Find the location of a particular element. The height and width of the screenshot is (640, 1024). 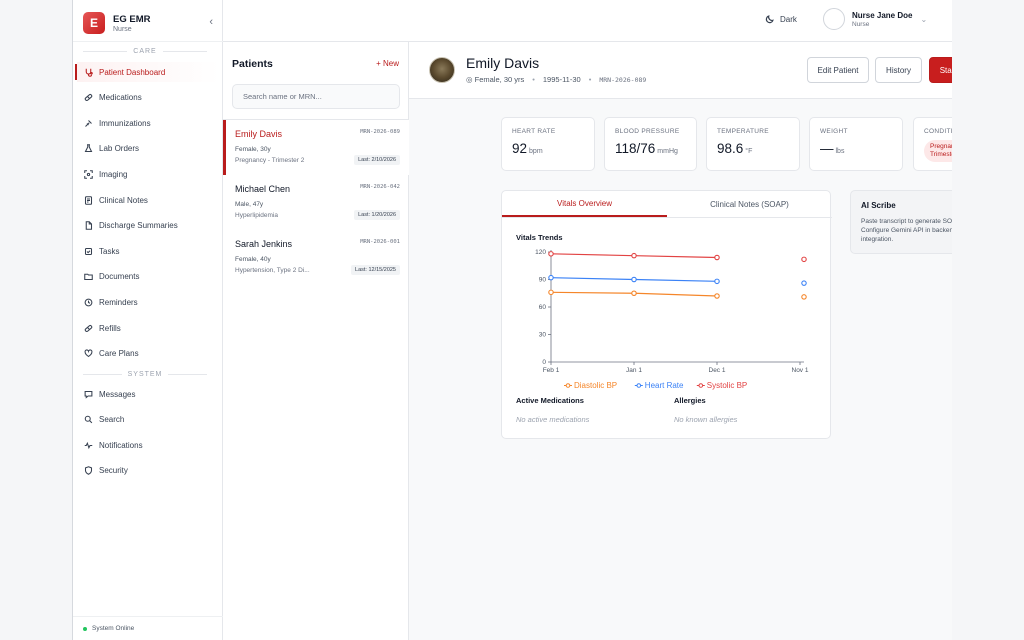

sidebar-item-patient-dashboard: Patient Dashboard is located at coordinates (147, 72).